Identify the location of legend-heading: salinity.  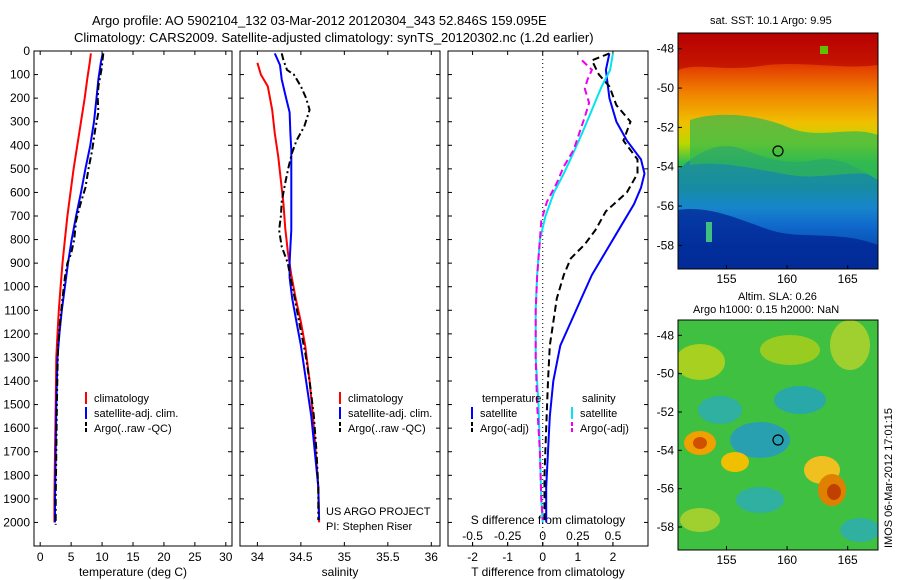
(599, 399).